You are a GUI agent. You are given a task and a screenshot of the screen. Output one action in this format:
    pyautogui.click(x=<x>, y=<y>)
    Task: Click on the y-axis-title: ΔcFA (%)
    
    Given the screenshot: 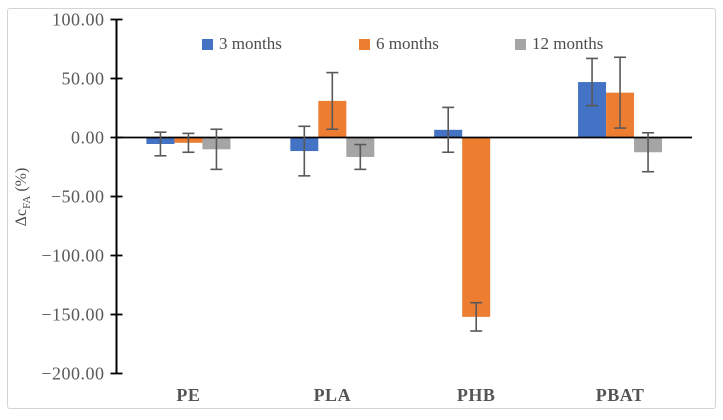 What is the action you would take?
    pyautogui.click(x=23, y=197)
    